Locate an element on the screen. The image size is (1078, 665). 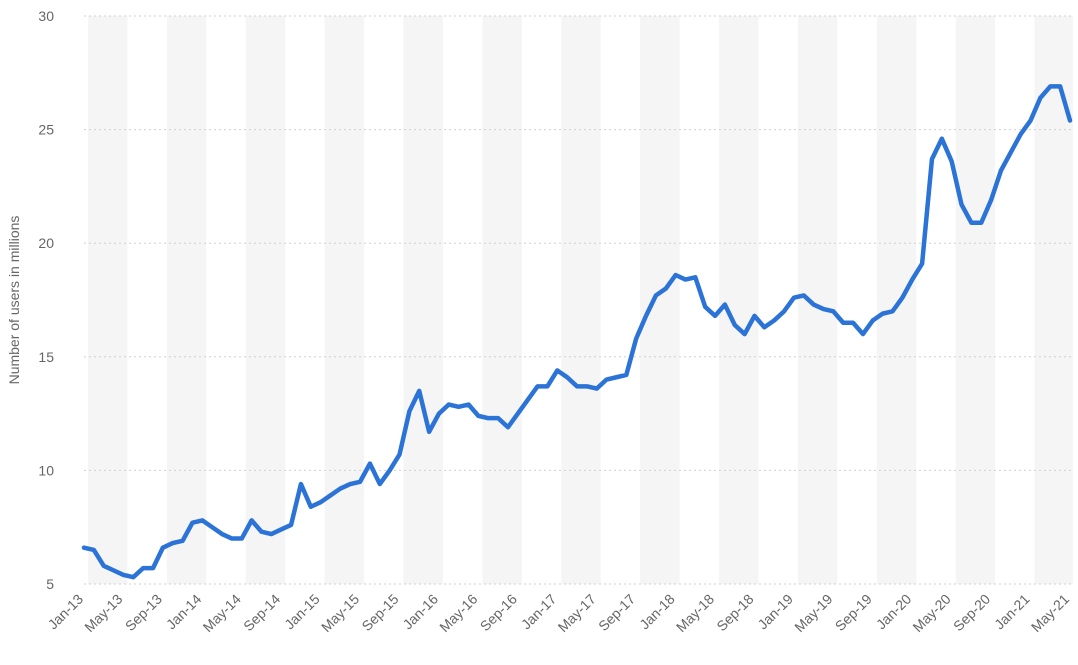
y-tick-label: 20 is located at coordinates (46, 243).